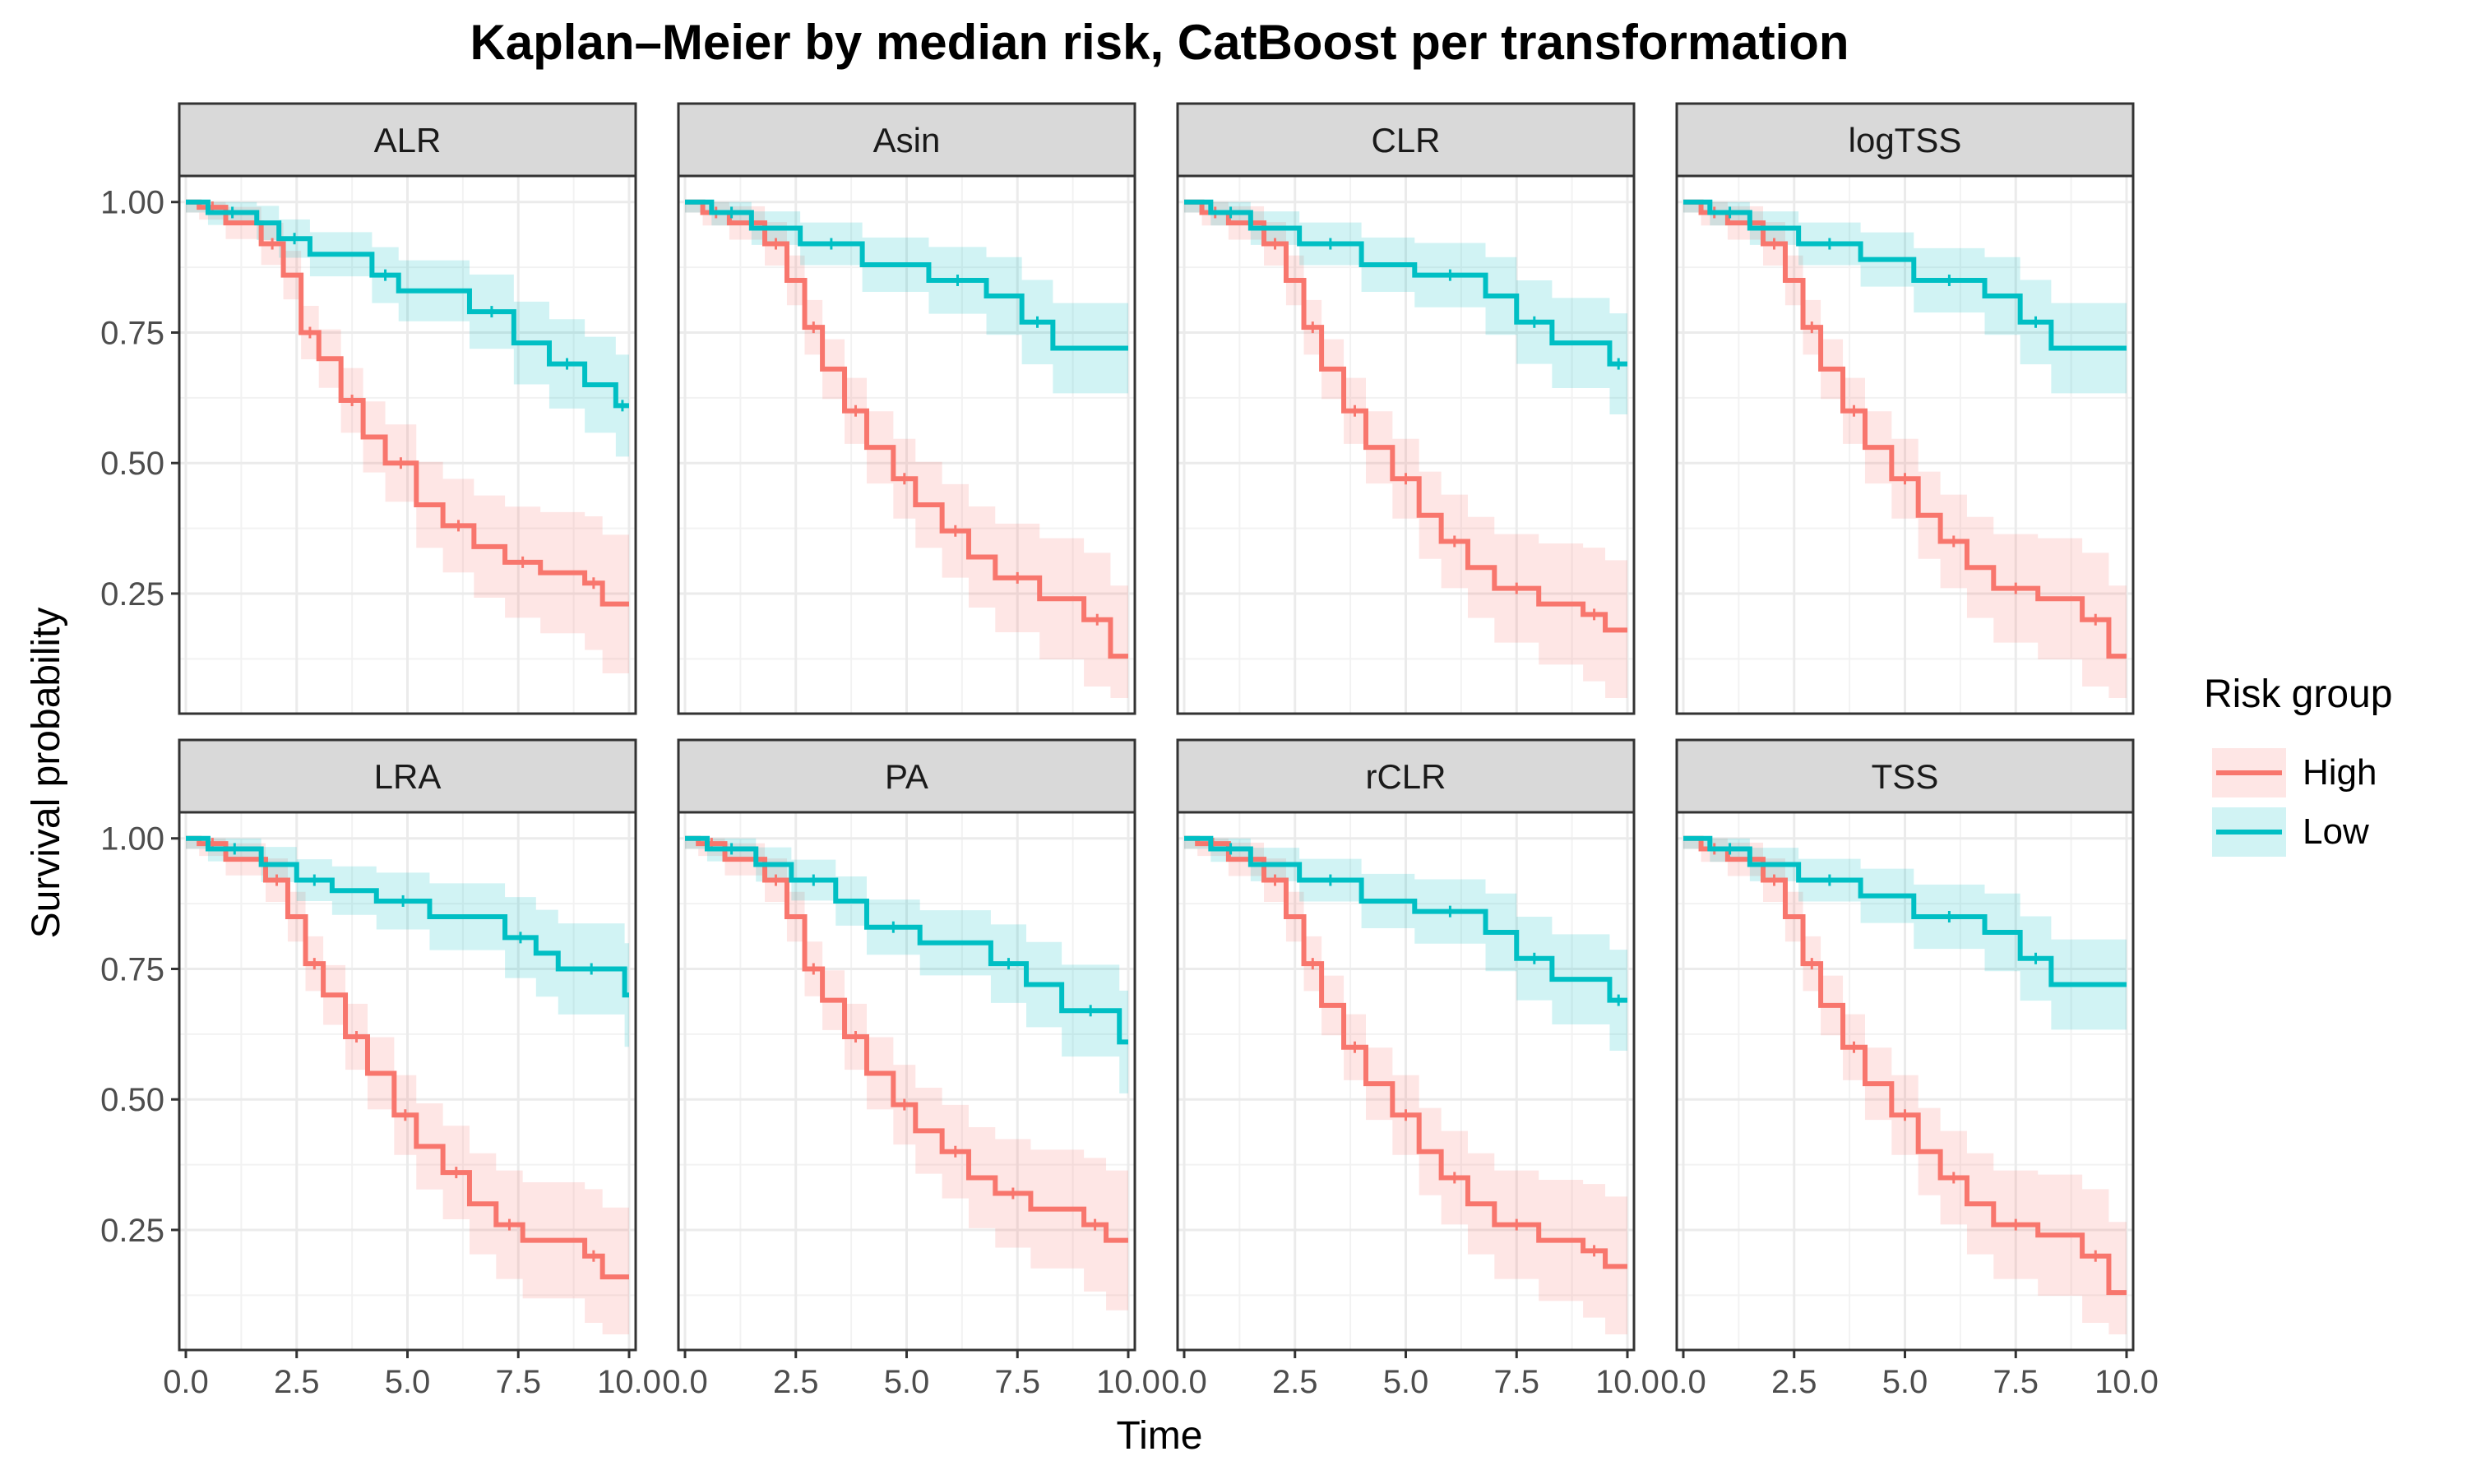 This screenshot has height=1484, width=2467. What do you see at coordinates (2294, 802) in the screenshot?
I see `legend-entries: High Low` at bounding box center [2294, 802].